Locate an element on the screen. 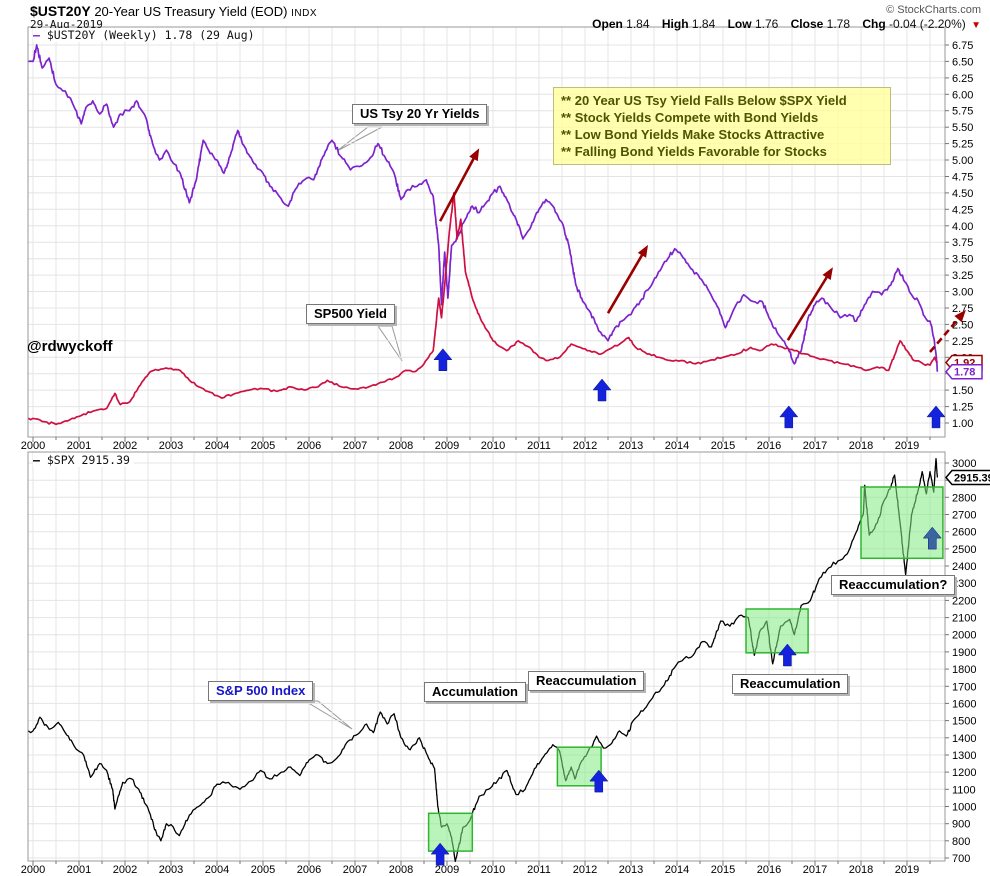 This screenshot has height=876, width=990. svg-text: 2.50 is located at coordinates (962, 325).